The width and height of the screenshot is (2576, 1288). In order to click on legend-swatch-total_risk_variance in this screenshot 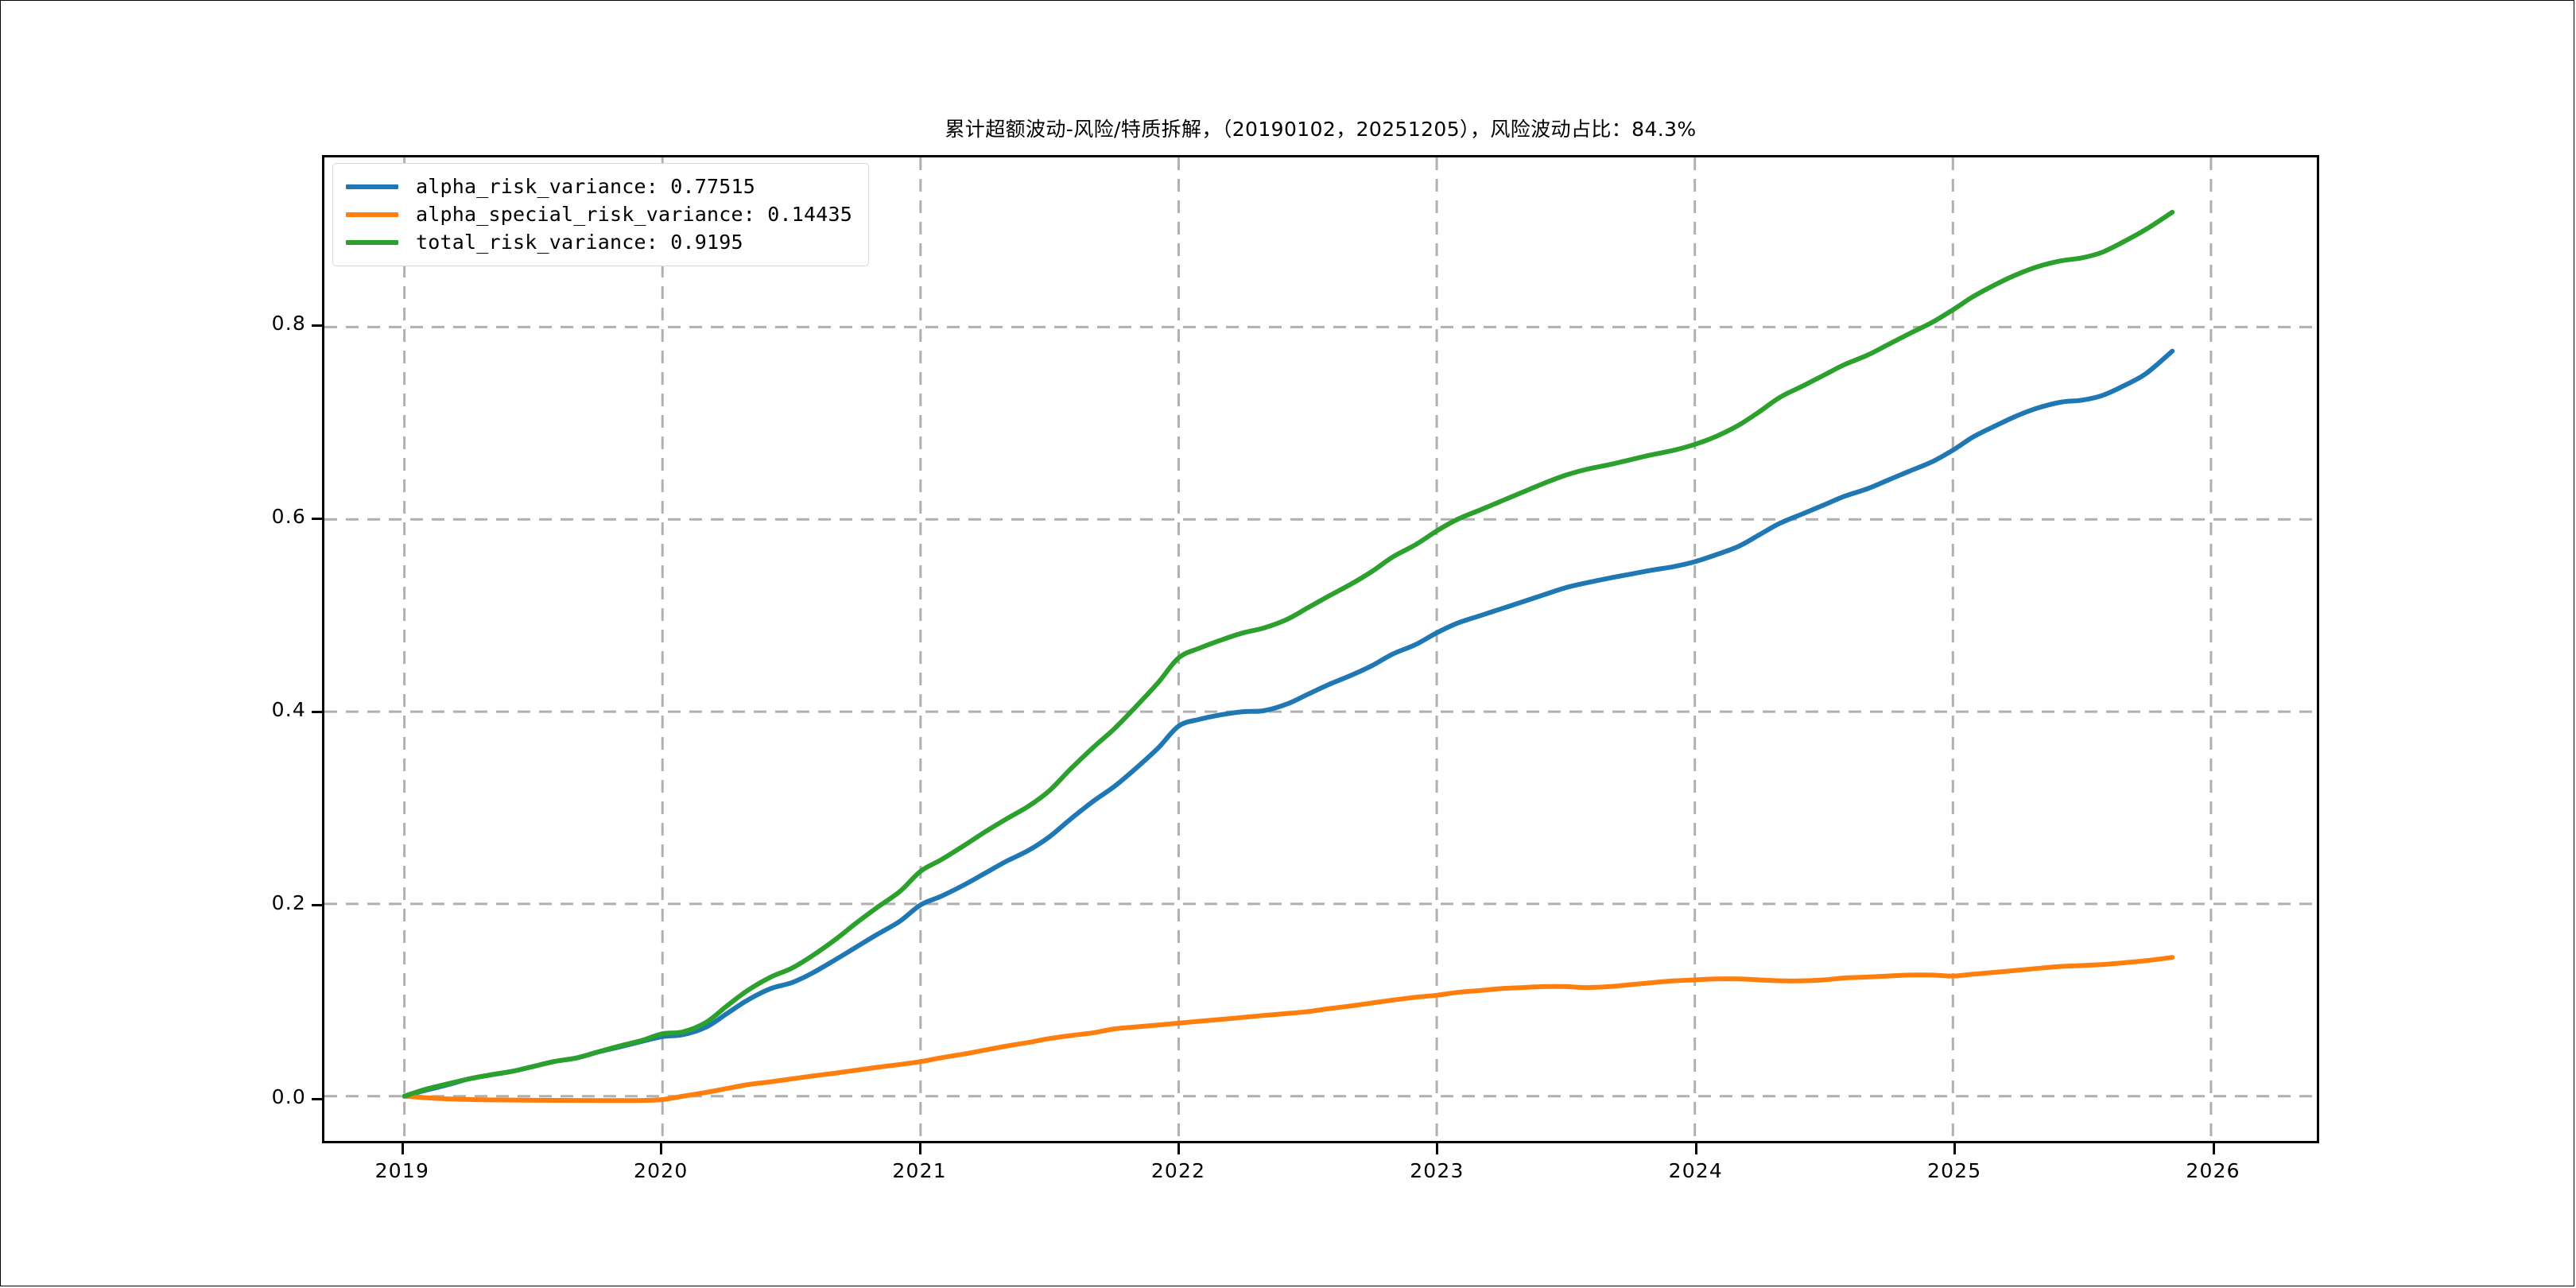, I will do `click(372, 242)`.